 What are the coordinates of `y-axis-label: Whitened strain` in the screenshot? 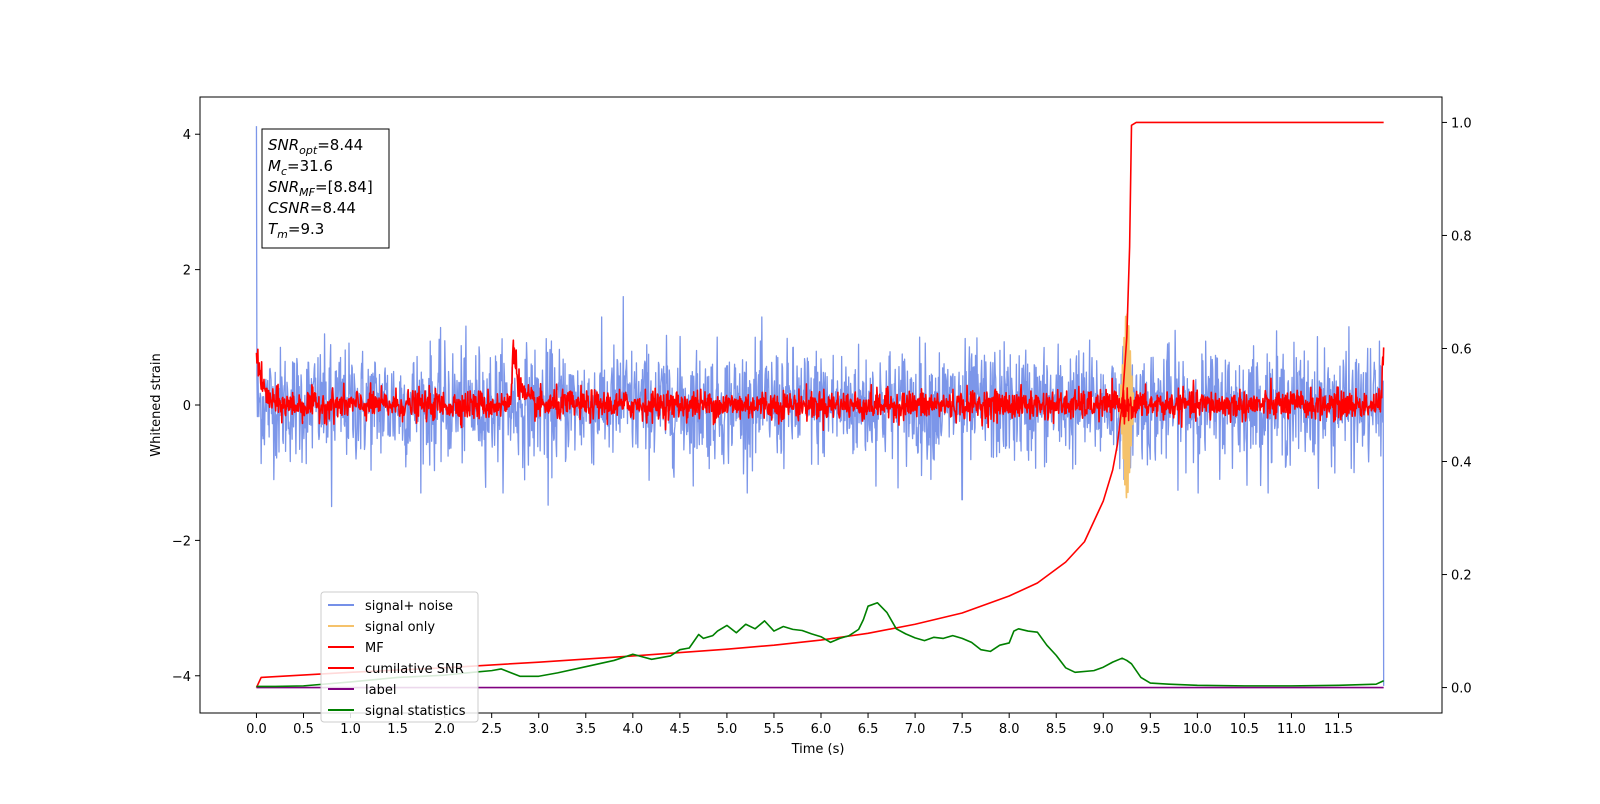 It's located at (156, 404).